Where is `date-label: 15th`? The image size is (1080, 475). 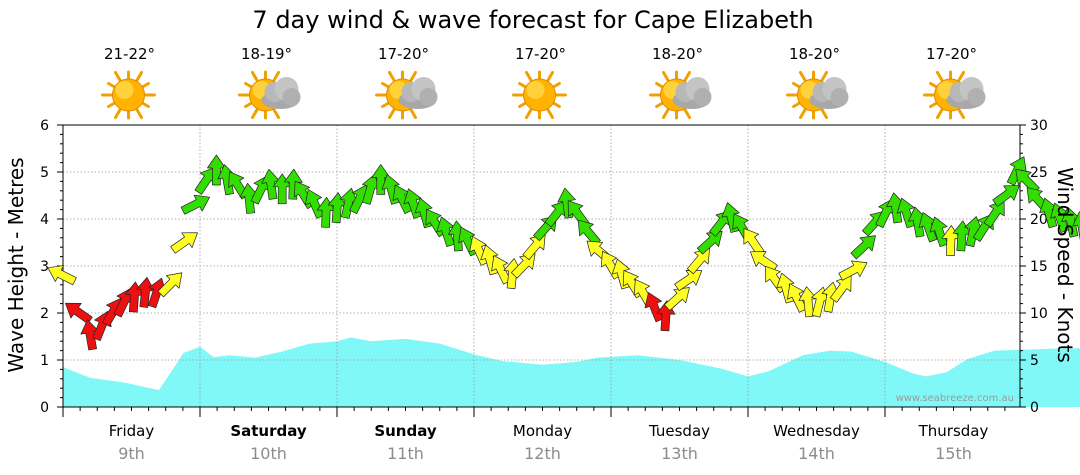 date-label: 15th is located at coordinates (953, 453).